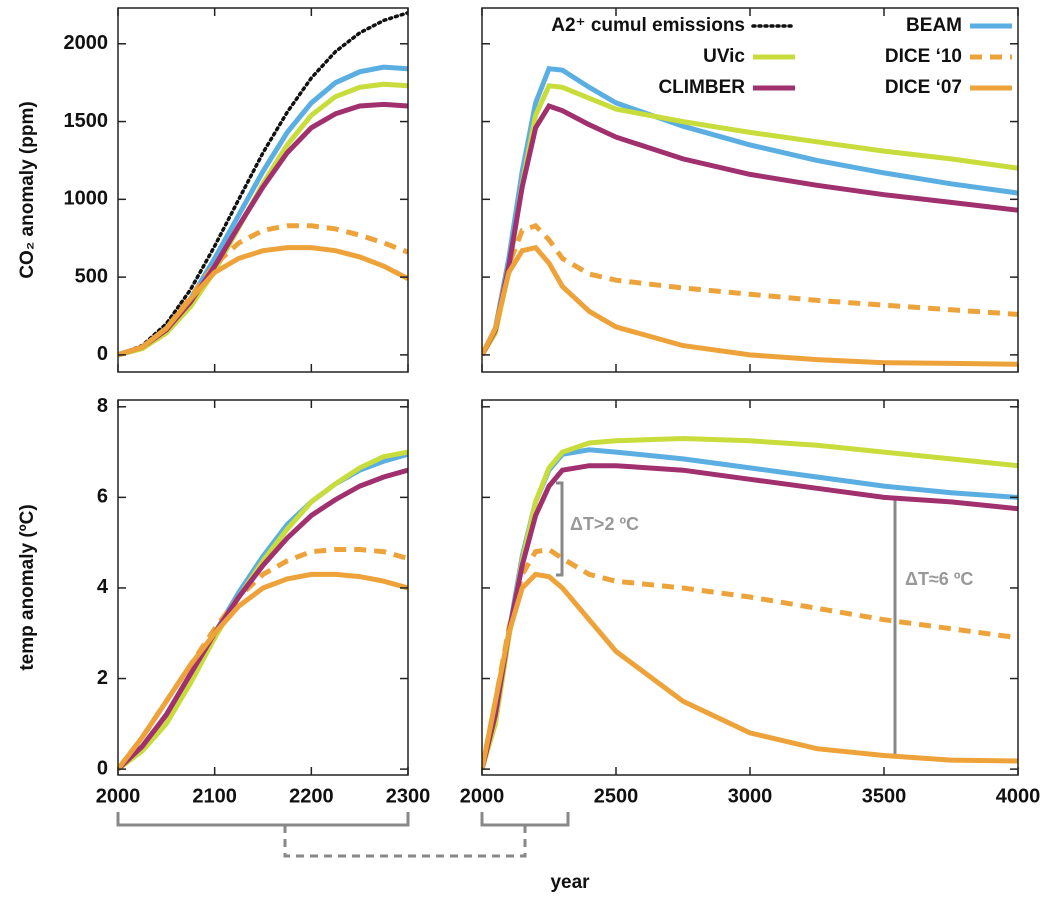 Image resolution: width=1055 pixels, height=899 pixels. I want to click on x-tick-label: 2100, so click(214, 796).